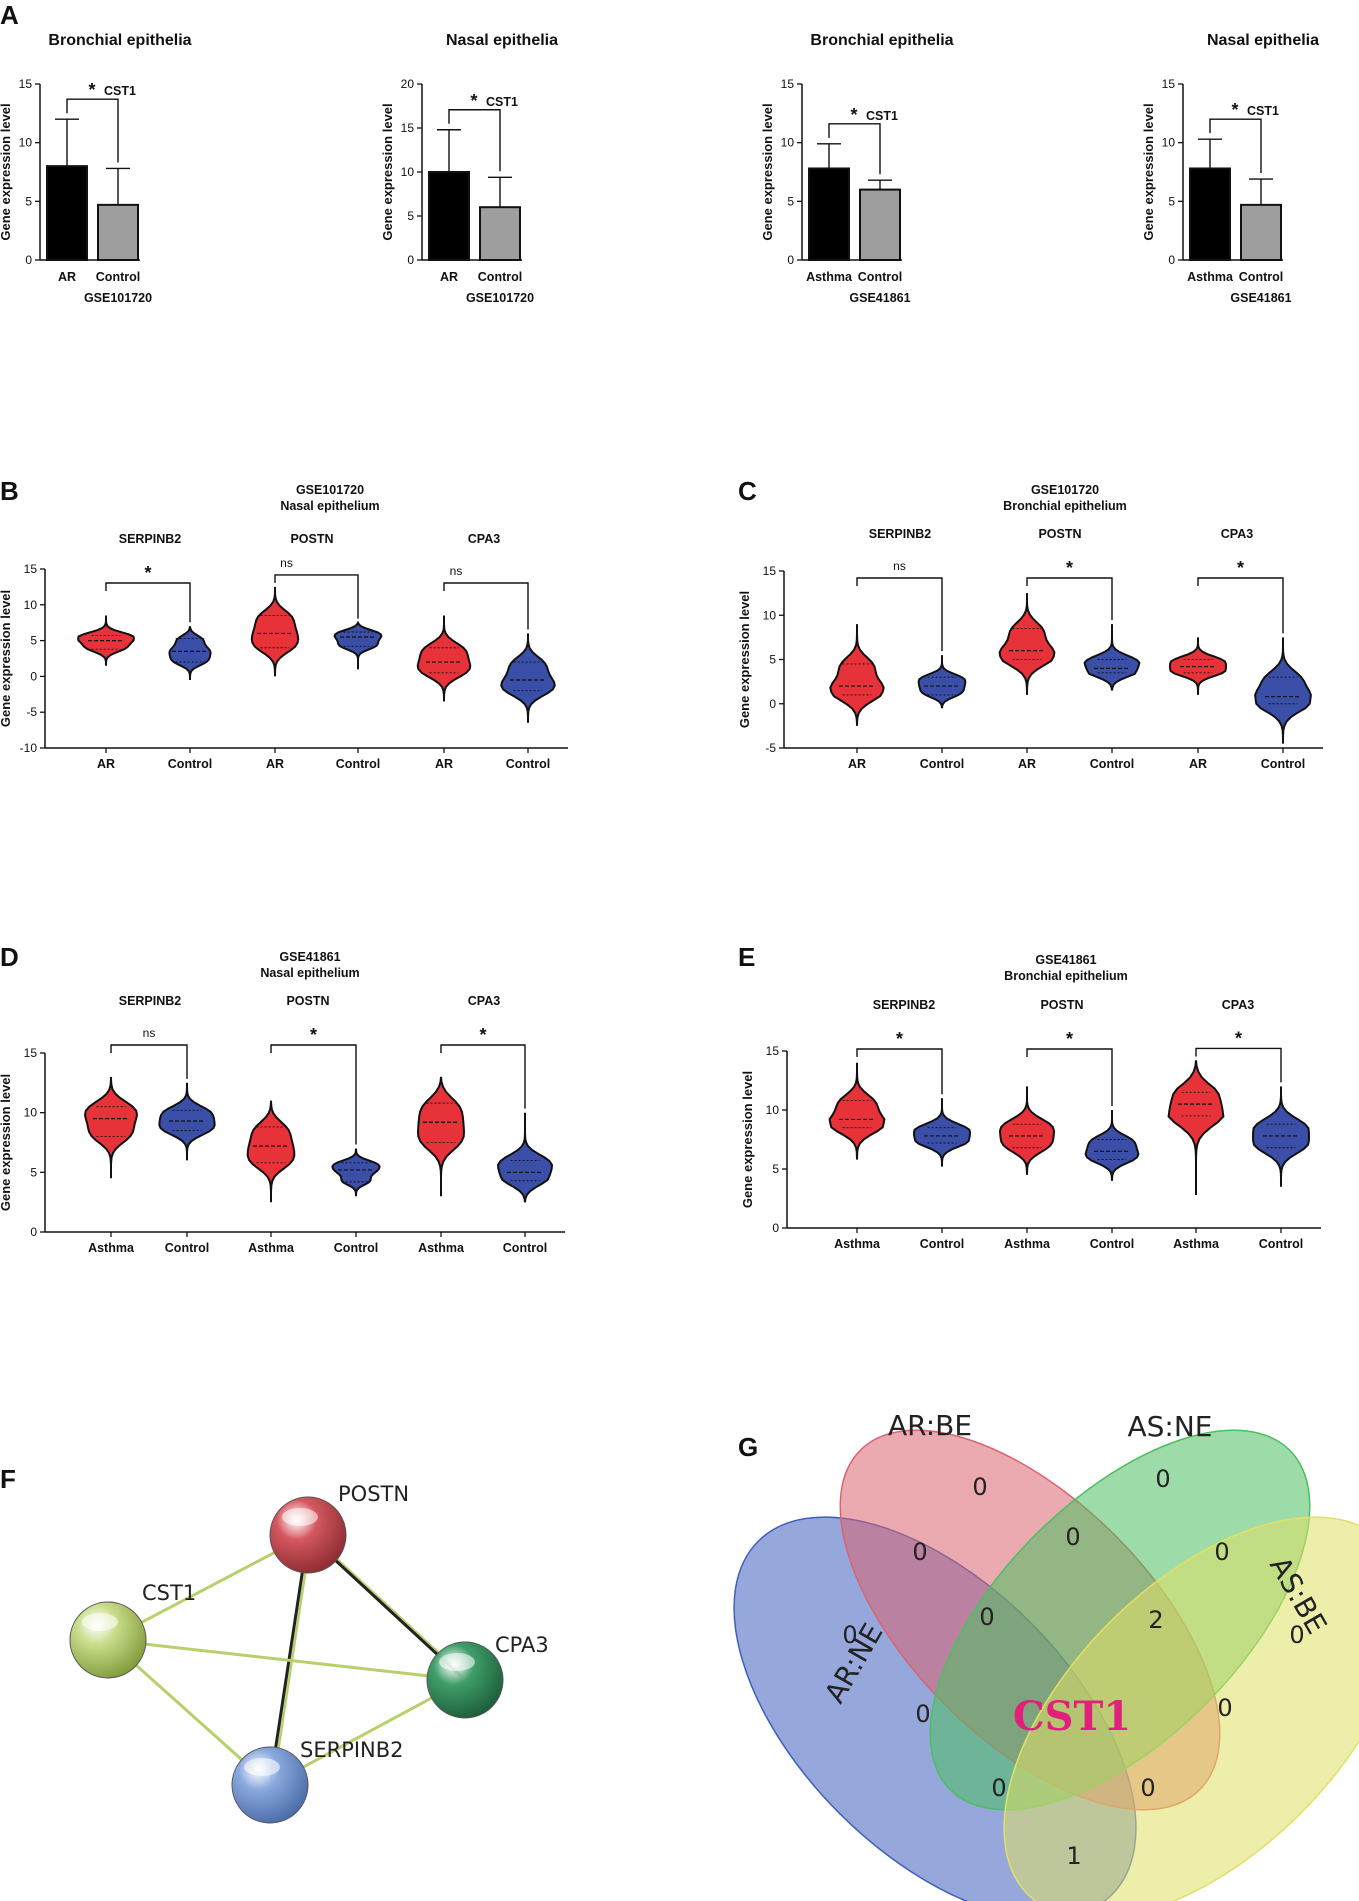  What do you see at coordinates (746, 957) in the screenshot?
I see `panel-label-e: E` at bounding box center [746, 957].